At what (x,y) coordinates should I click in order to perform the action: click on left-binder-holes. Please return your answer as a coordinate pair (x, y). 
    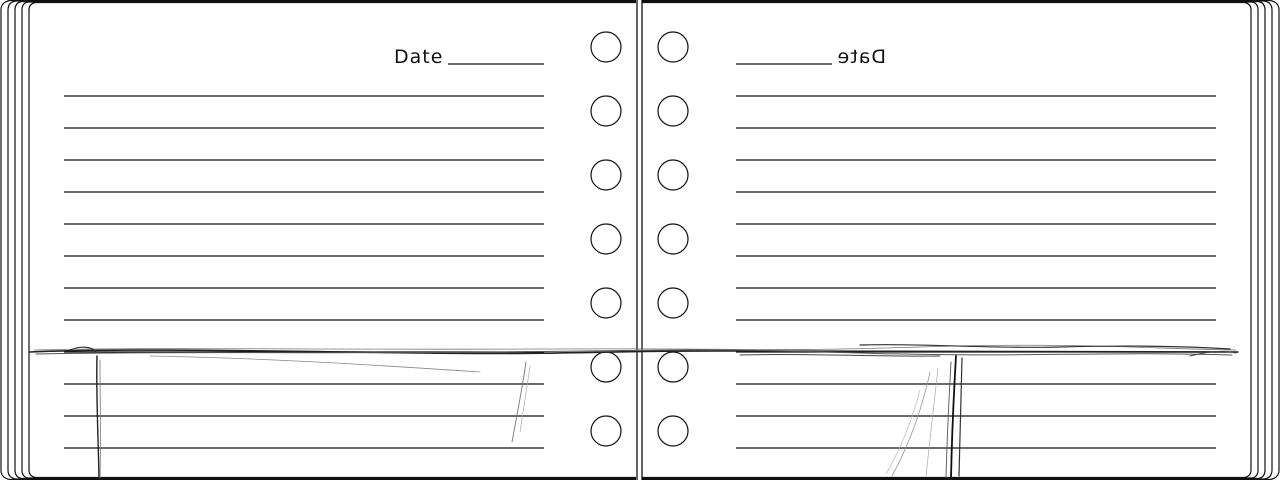
    Looking at the image, I should click on (606, 239).